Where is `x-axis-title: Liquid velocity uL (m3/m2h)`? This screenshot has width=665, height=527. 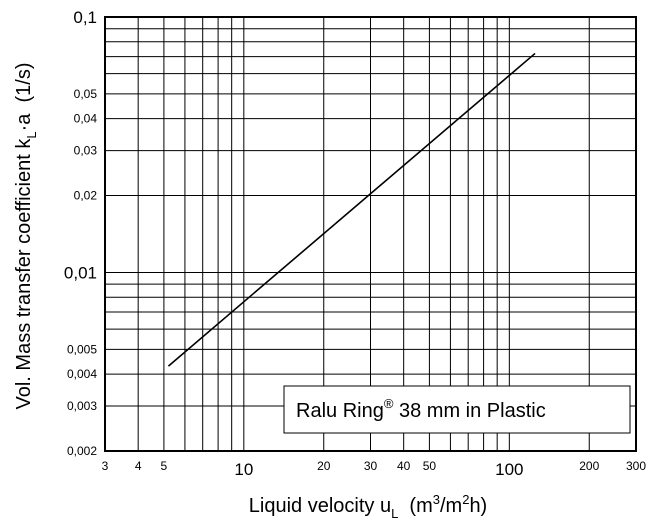 x-axis-title: Liquid velocity uL (m3/m2h) is located at coordinates (368, 506).